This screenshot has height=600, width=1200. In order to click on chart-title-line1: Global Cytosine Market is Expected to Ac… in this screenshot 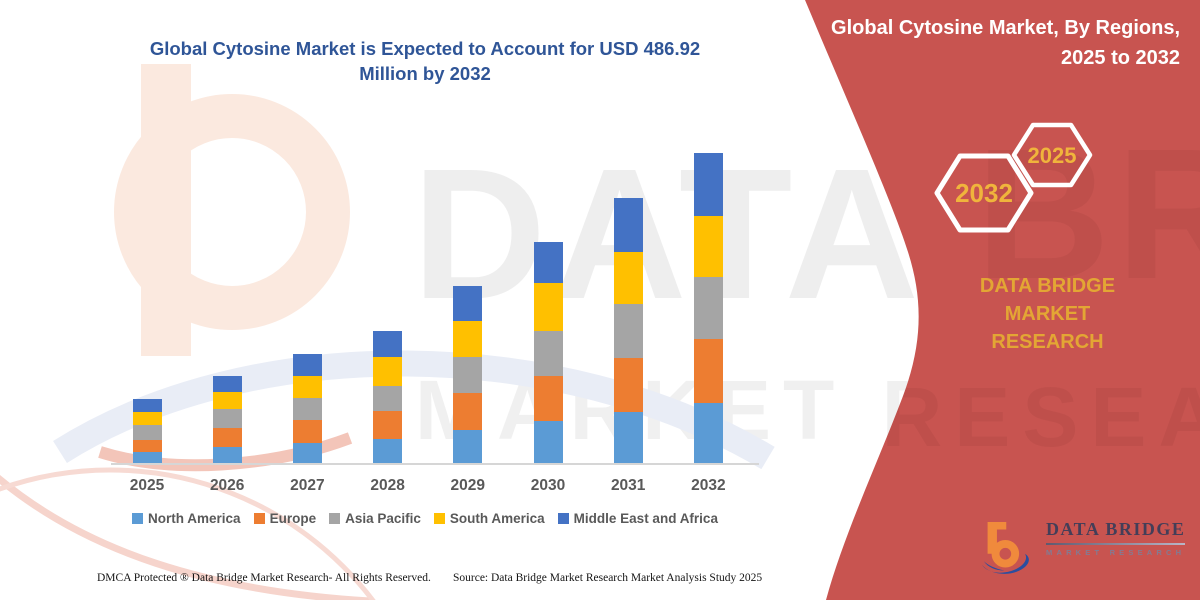, I will do `click(425, 48)`.